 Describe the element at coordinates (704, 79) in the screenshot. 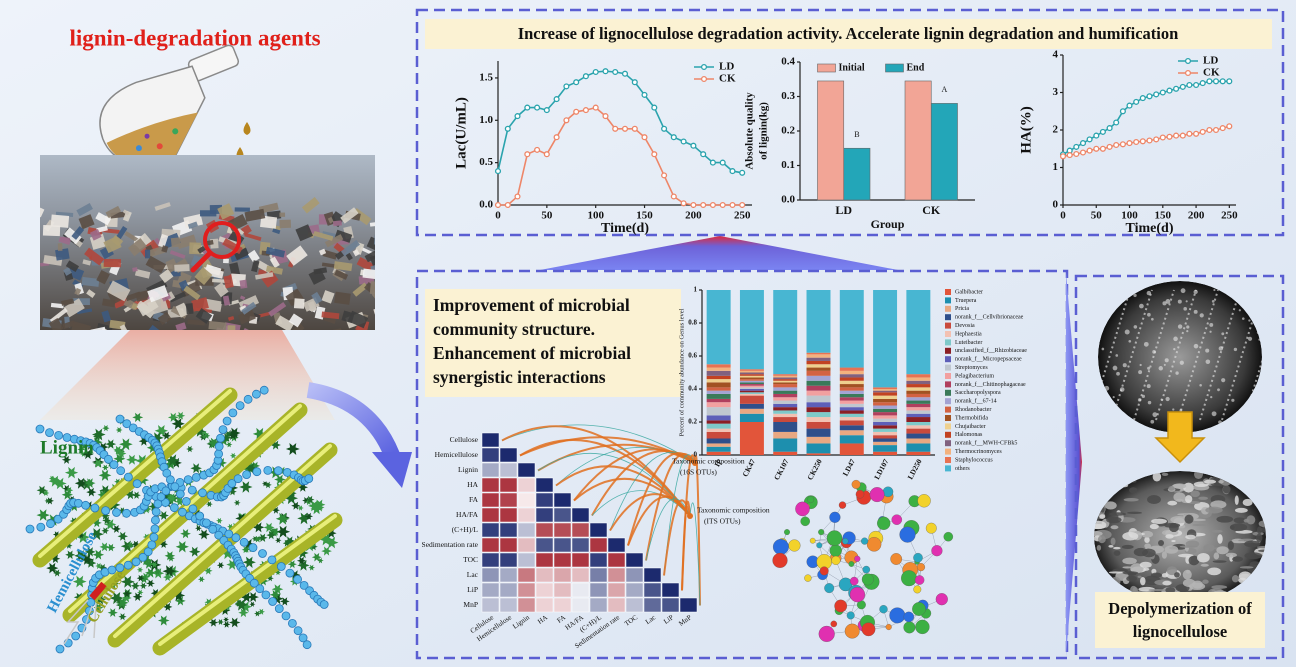

I see `legend-swatch` at that location.